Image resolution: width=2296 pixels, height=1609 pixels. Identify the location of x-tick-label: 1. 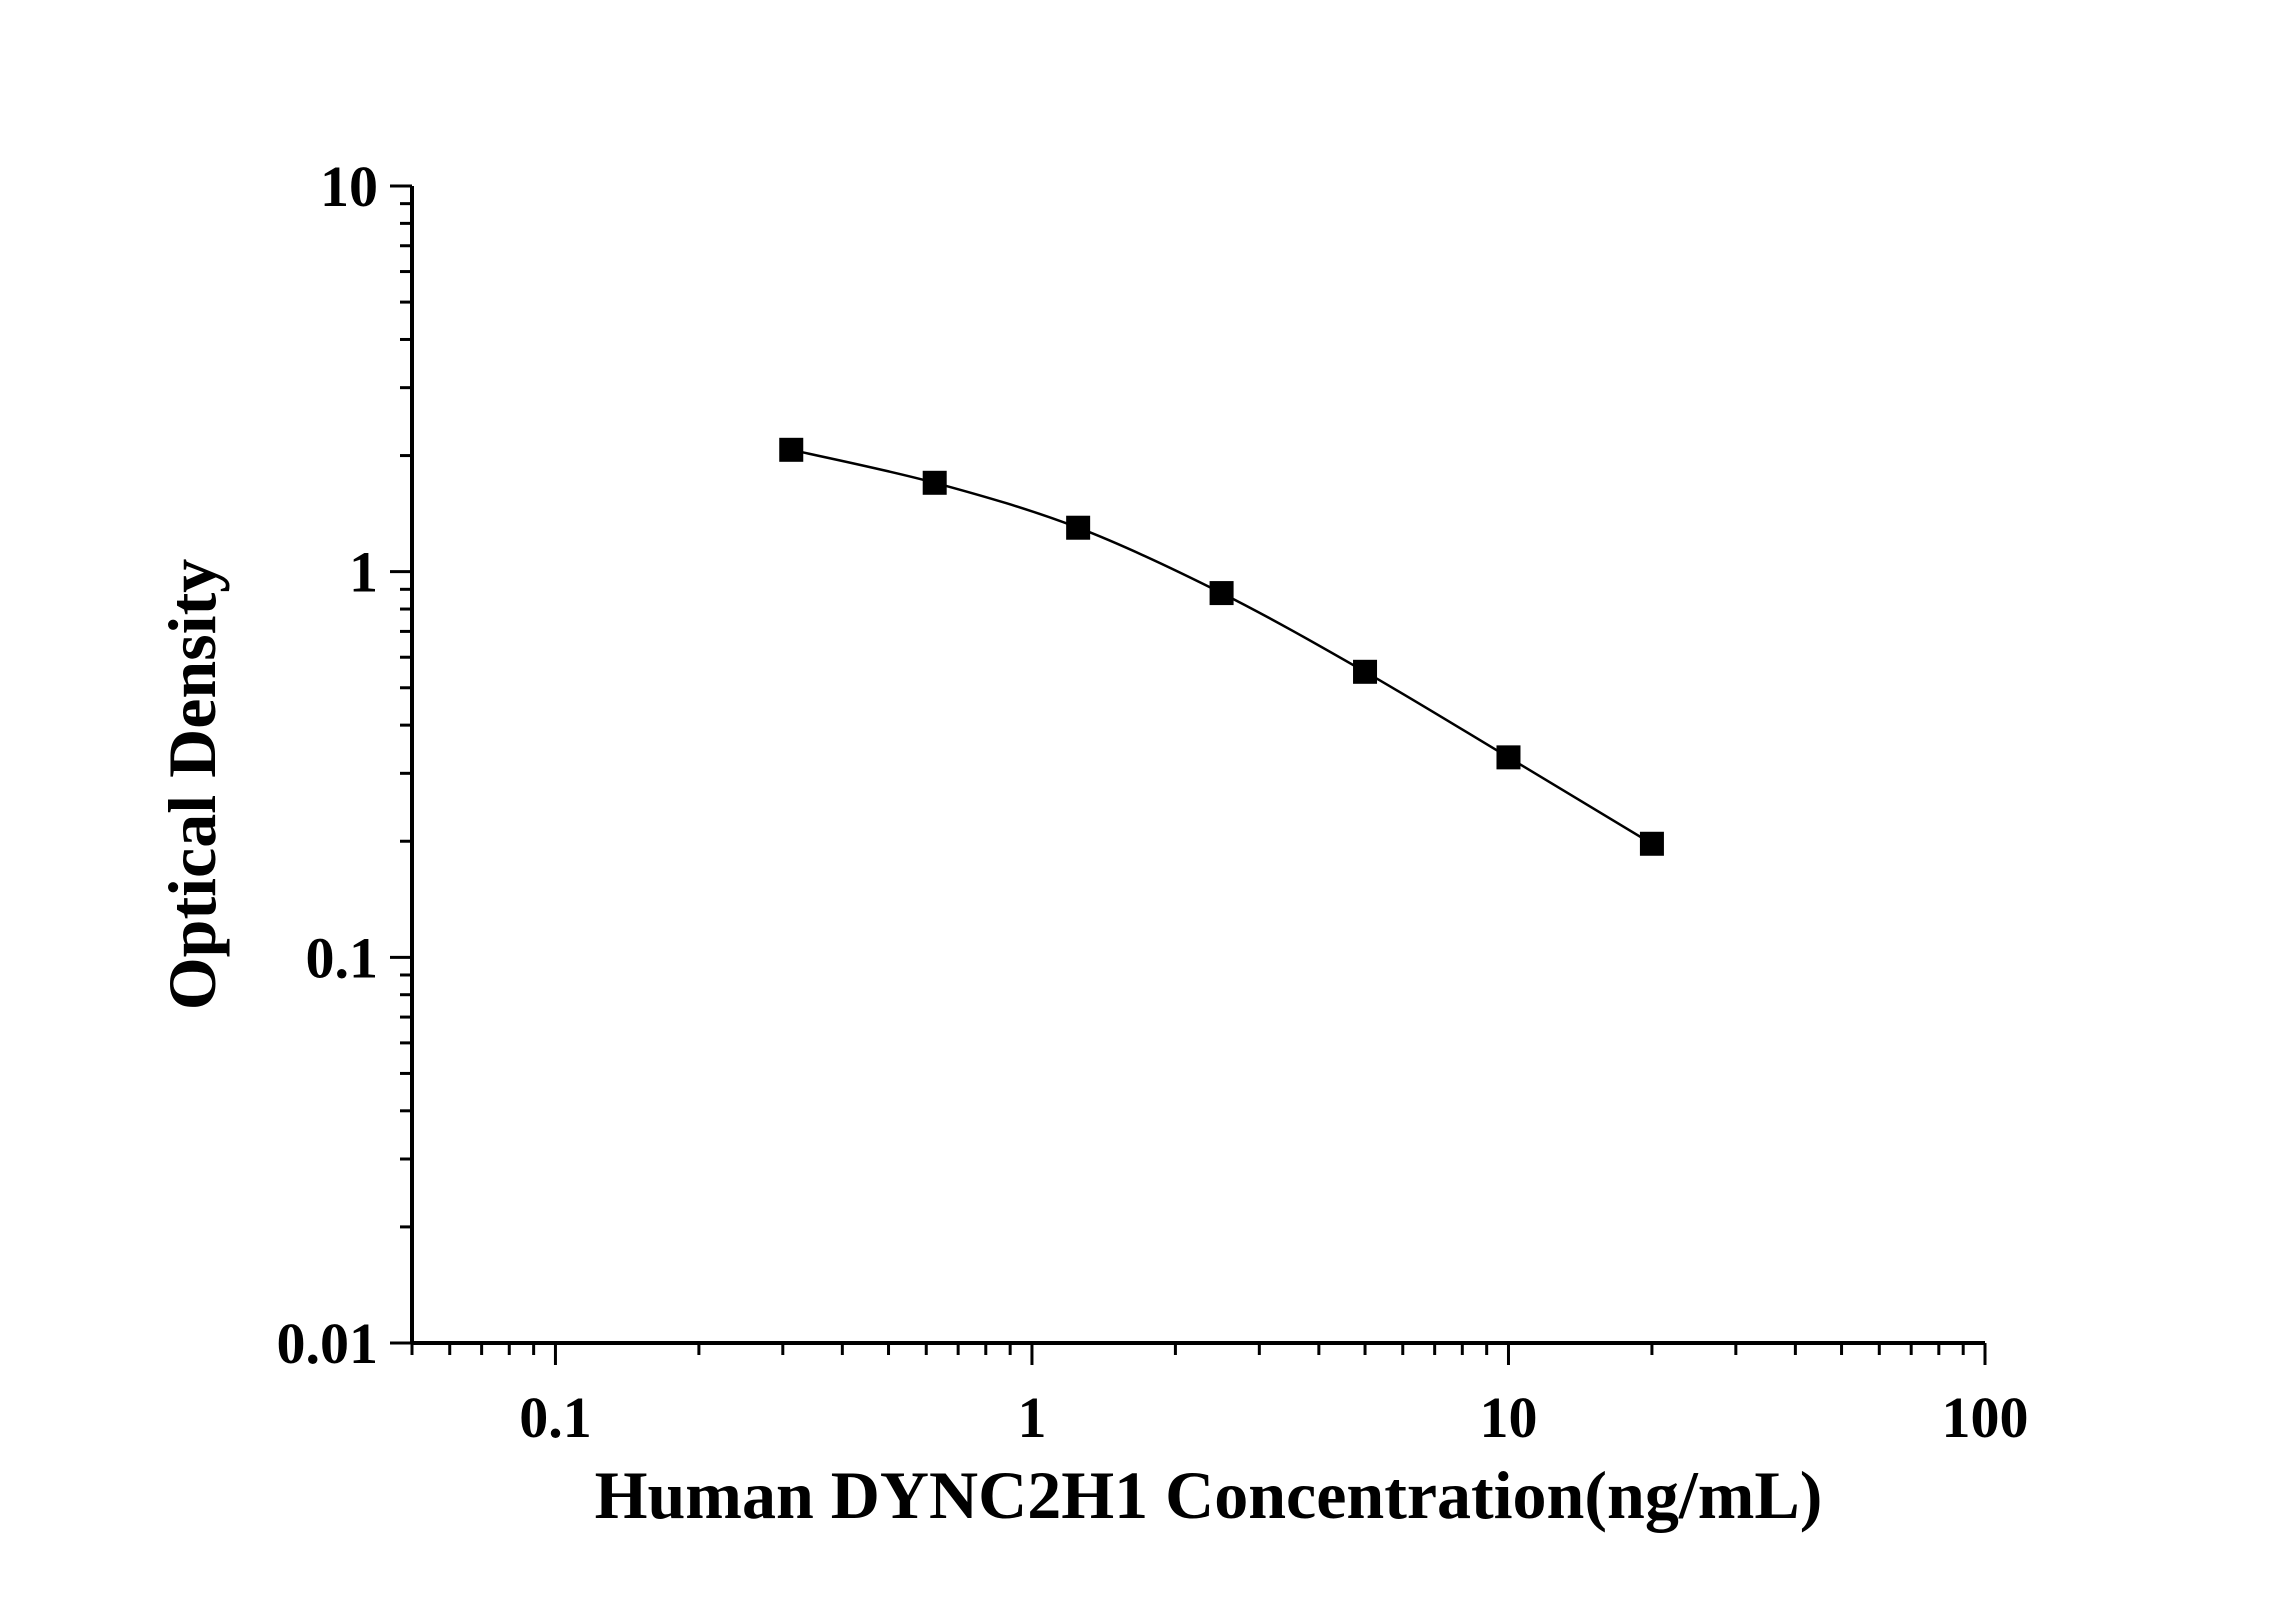
(1031, 1417).